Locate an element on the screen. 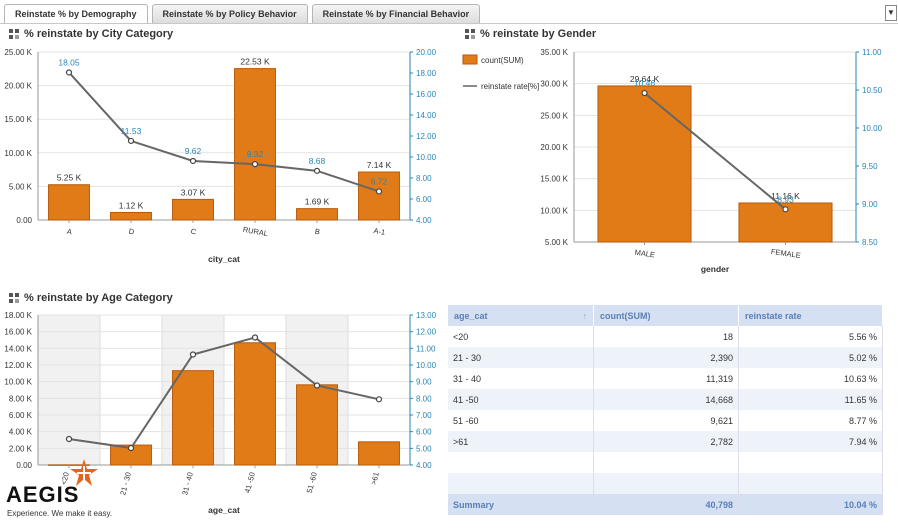 This screenshot has height=529, width=898. right-axis-tick-label: 9.00 is located at coordinates (870, 204).